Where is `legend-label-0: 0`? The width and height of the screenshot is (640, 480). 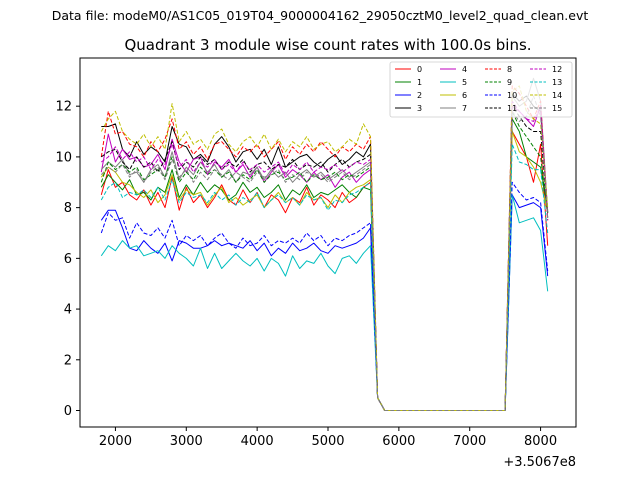
legend-label-0: 0 is located at coordinates (419, 69).